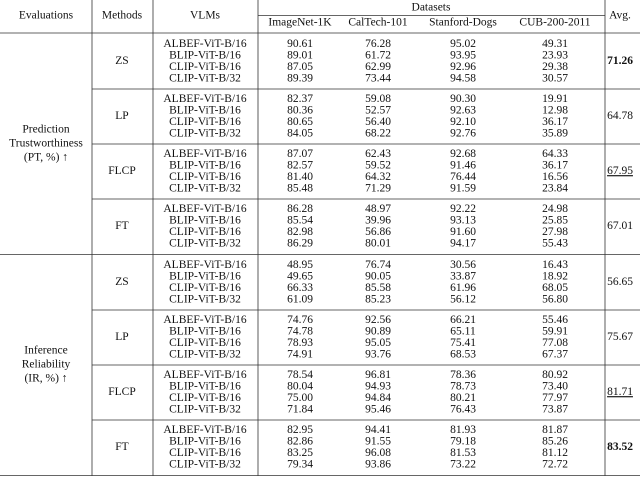 Image resolution: width=640 pixels, height=478 pixels. Describe the element at coordinates (463, 354) in the screenshot. I see `cell-value: 68.53` at that location.